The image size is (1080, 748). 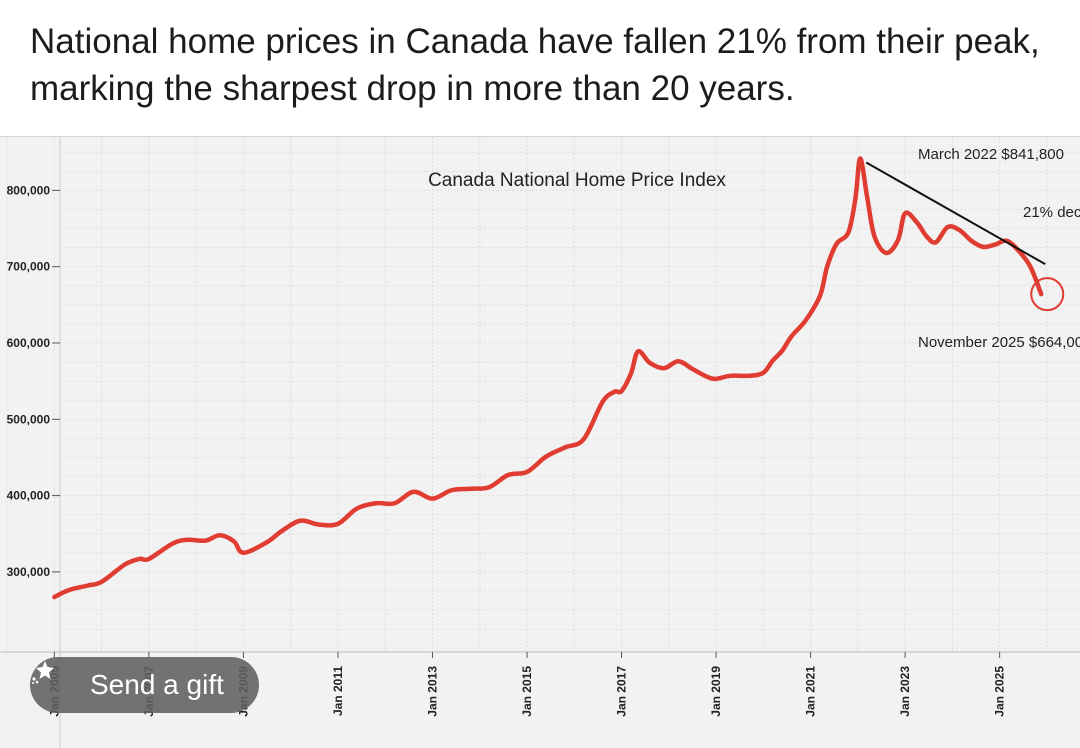 What do you see at coordinates (338, 691) in the screenshot?
I see `x-tick-label: Jan 2011` at bounding box center [338, 691].